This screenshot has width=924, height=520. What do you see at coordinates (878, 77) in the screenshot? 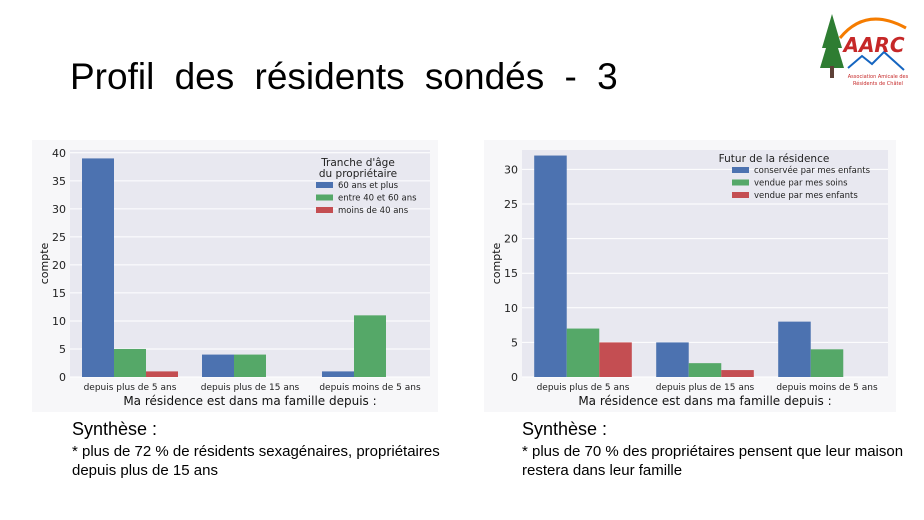
I see `logo-subtitle-1: Association Amicale des` at bounding box center [878, 77].